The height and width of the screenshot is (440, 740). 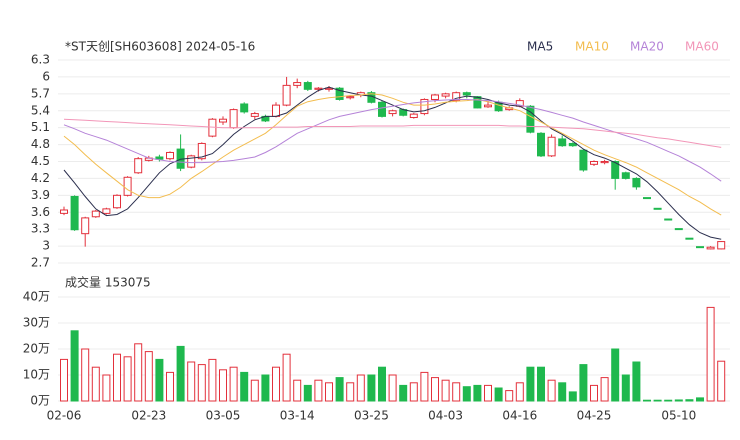 I want to click on x-tick-label: 04-16, so click(x=519, y=416).